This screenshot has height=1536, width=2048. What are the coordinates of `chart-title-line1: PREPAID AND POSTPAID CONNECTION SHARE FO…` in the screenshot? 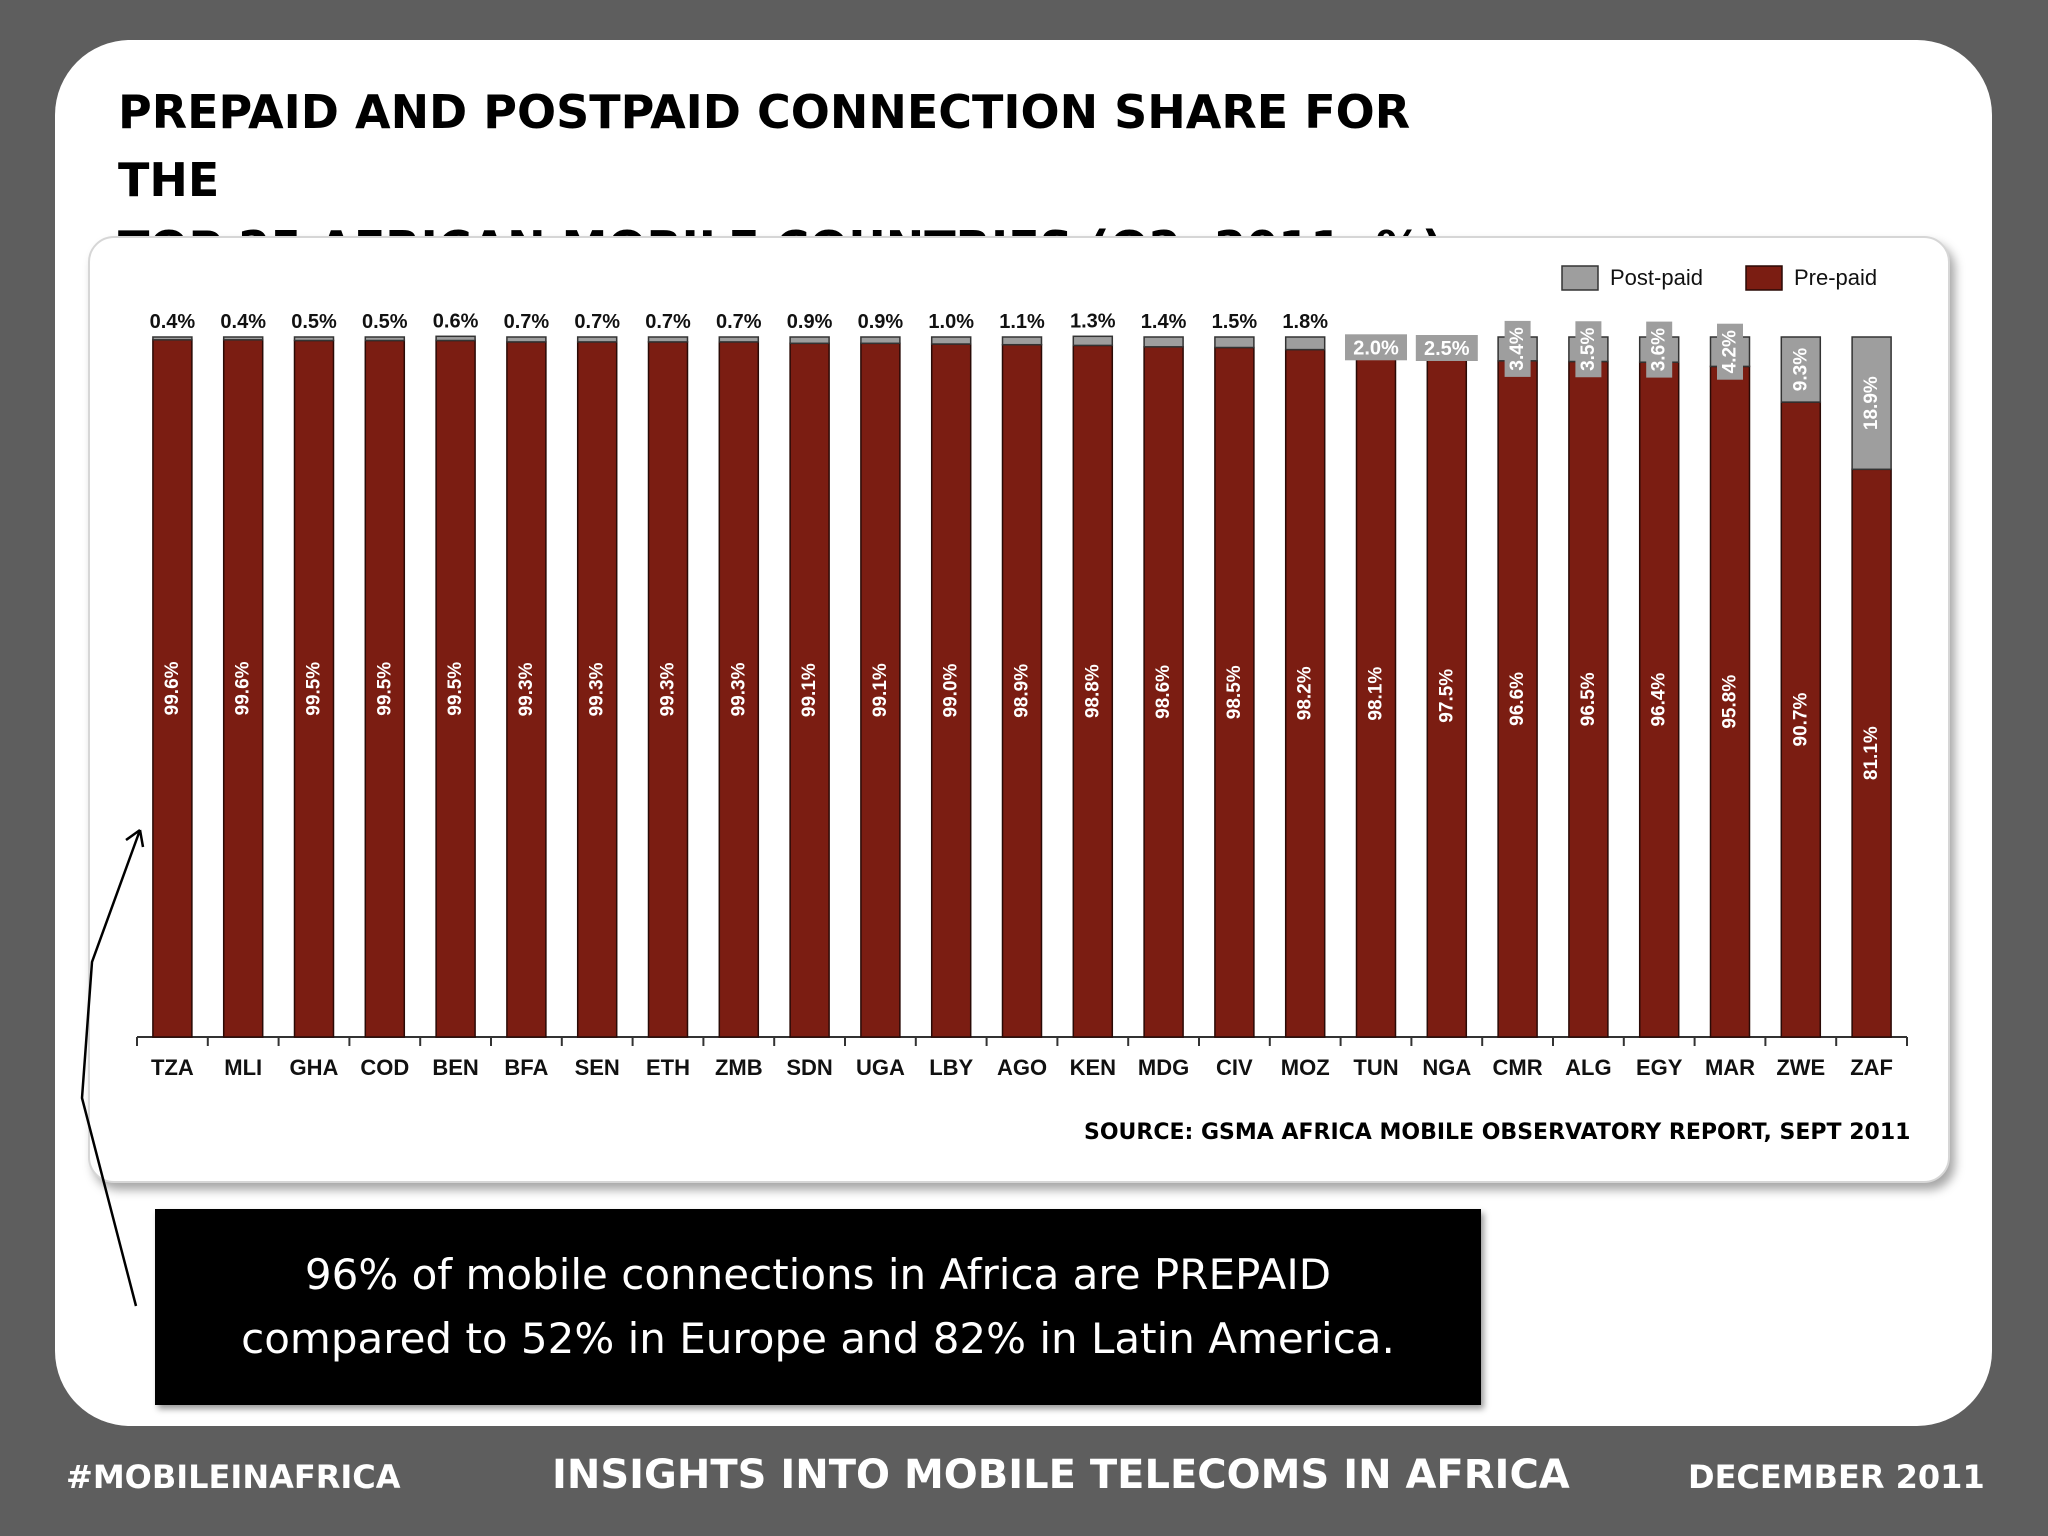 It's located at (764, 146).